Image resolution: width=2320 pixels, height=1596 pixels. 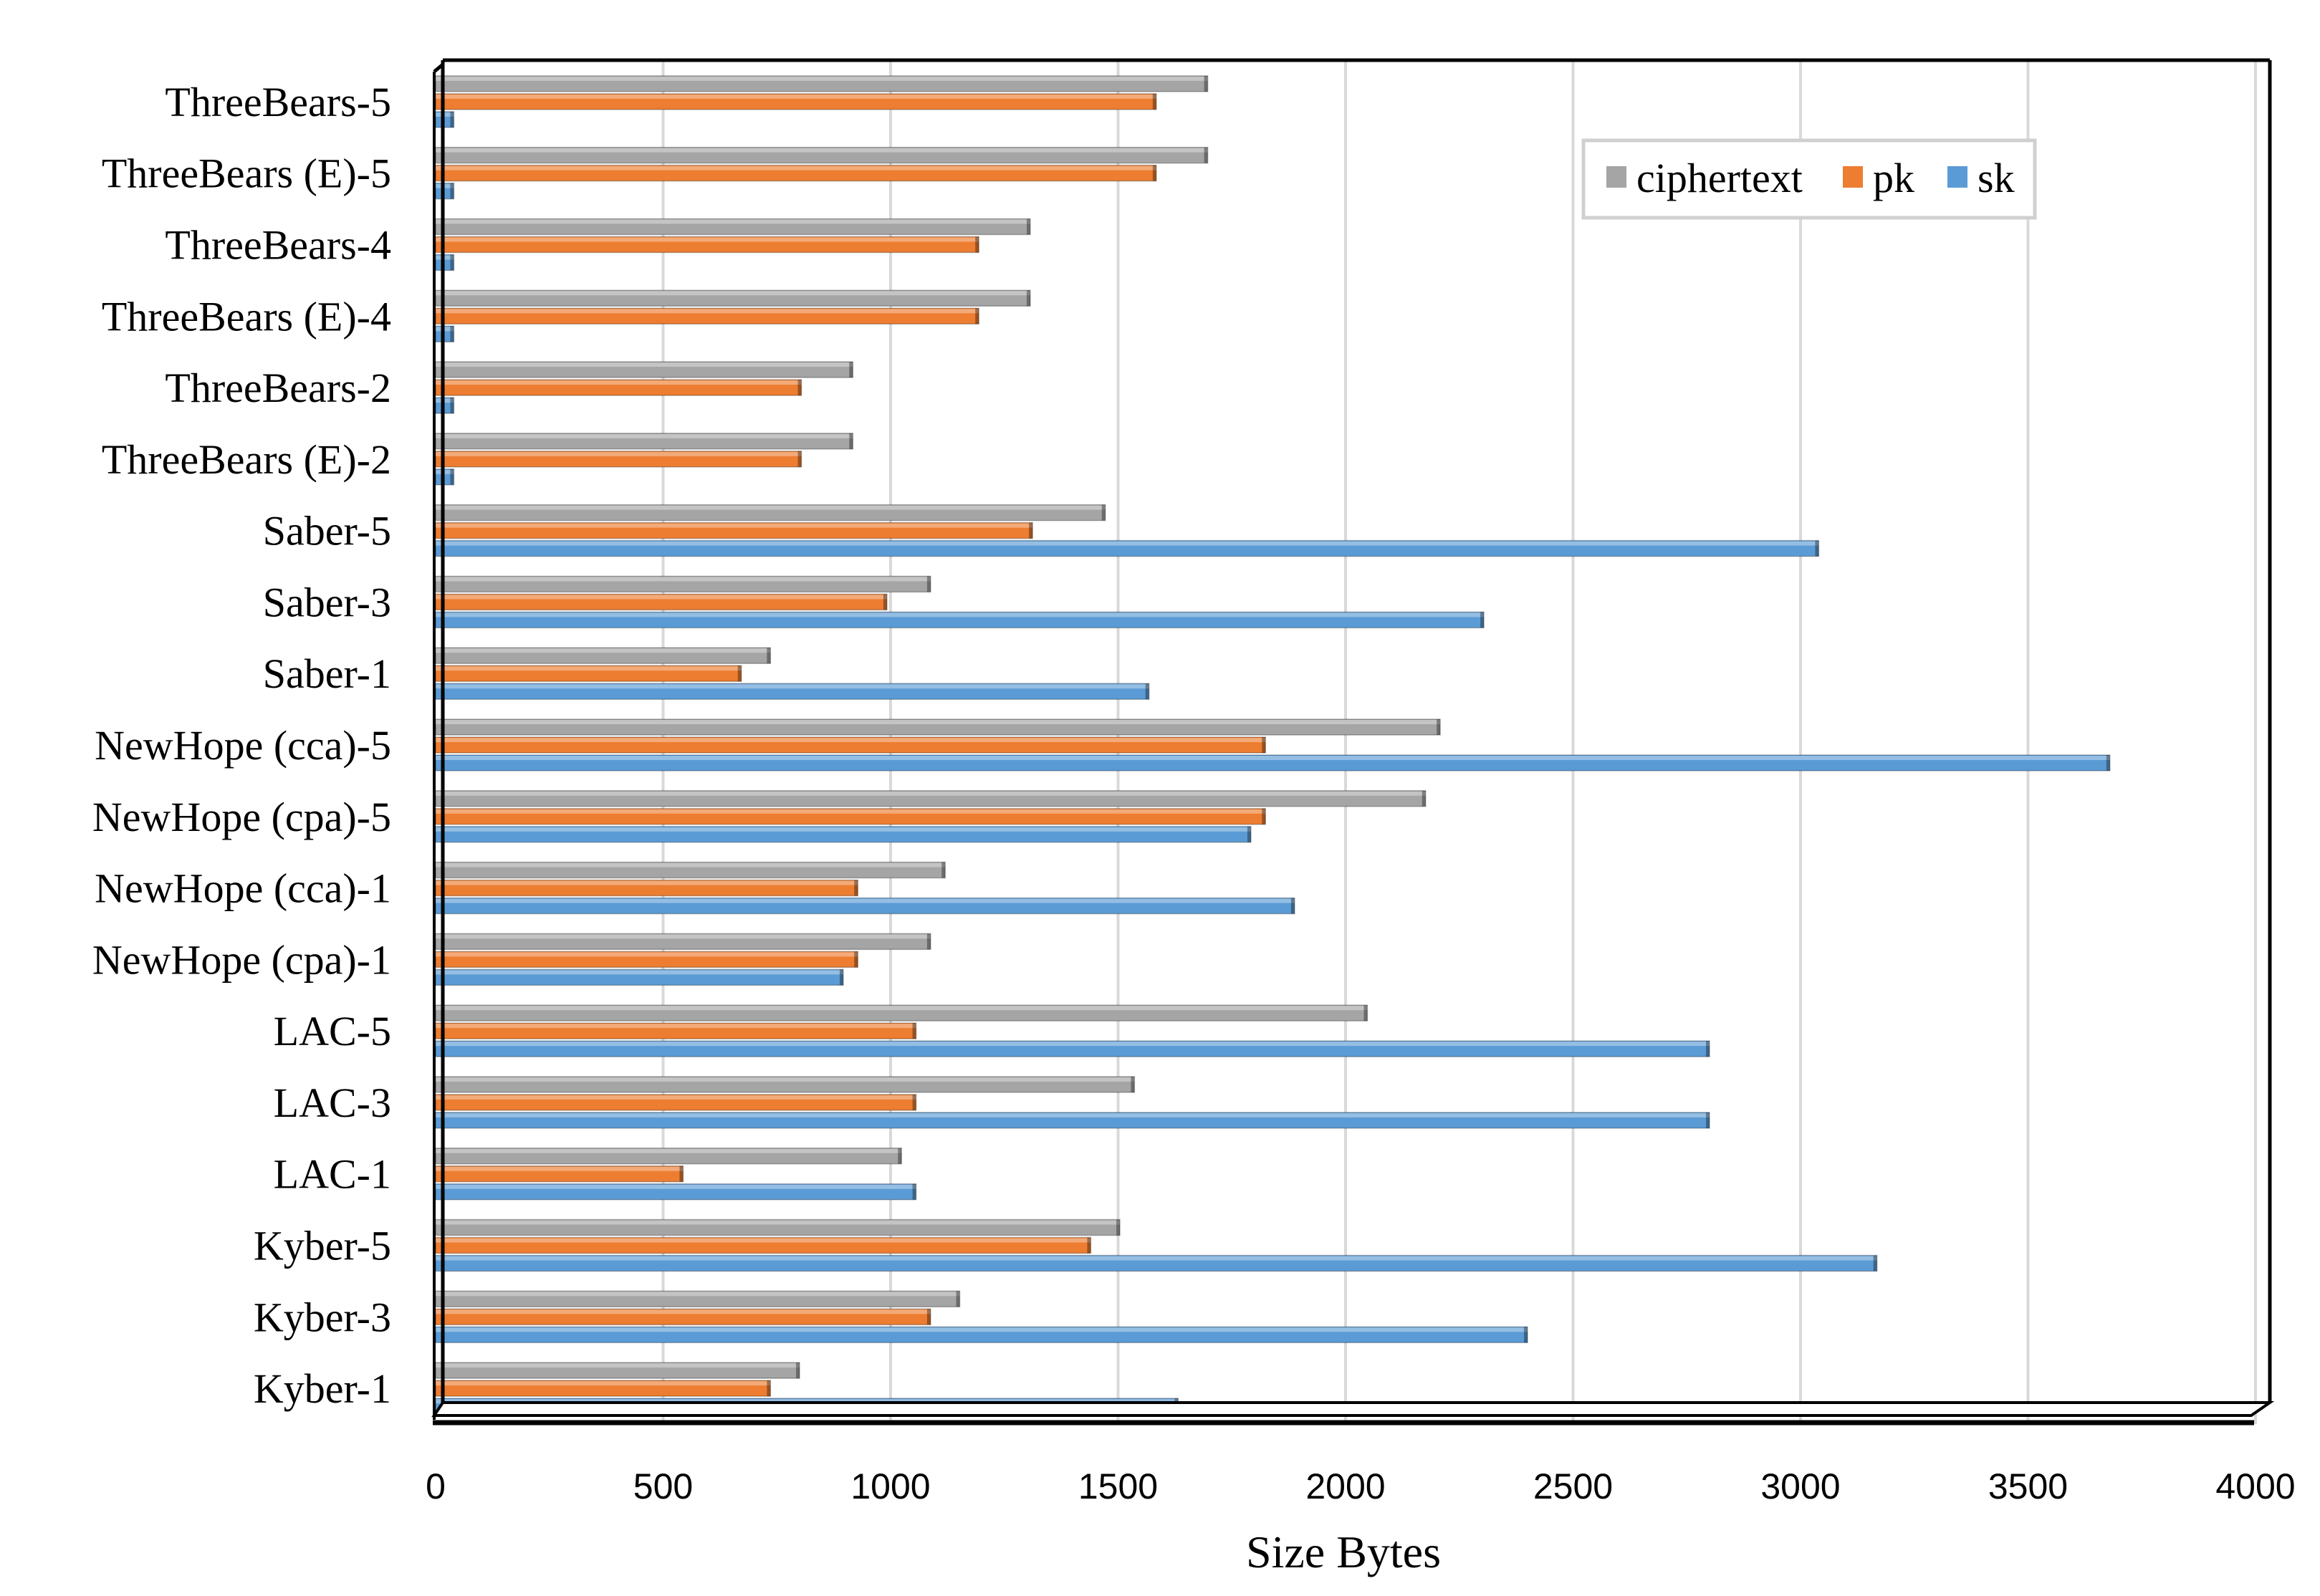 What do you see at coordinates (2255, 1486) in the screenshot?
I see `x-tick-4000: 4000` at bounding box center [2255, 1486].